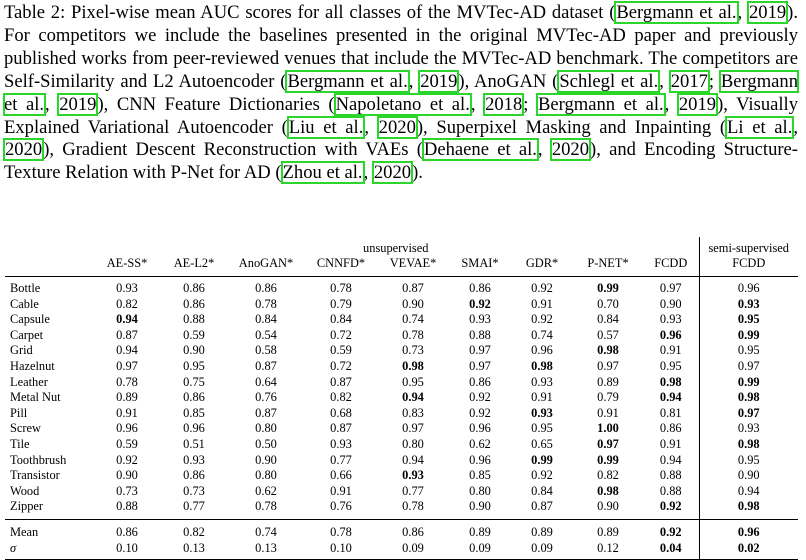  Describe the element at coordinates (413, 263) in the screenshot. I see `column-header: VEVAE*` at that location.